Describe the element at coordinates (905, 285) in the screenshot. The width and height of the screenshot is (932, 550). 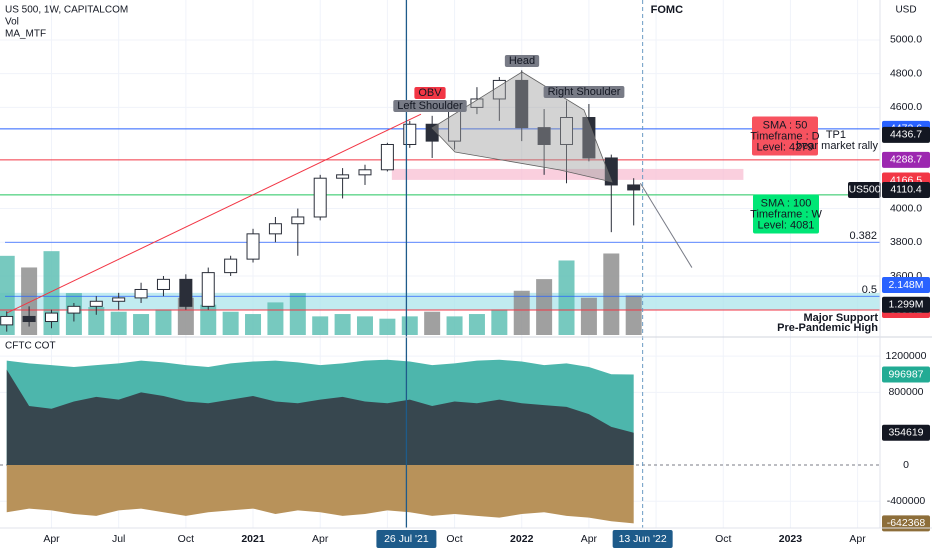
I see `volume-label: 2.148M` at that location.